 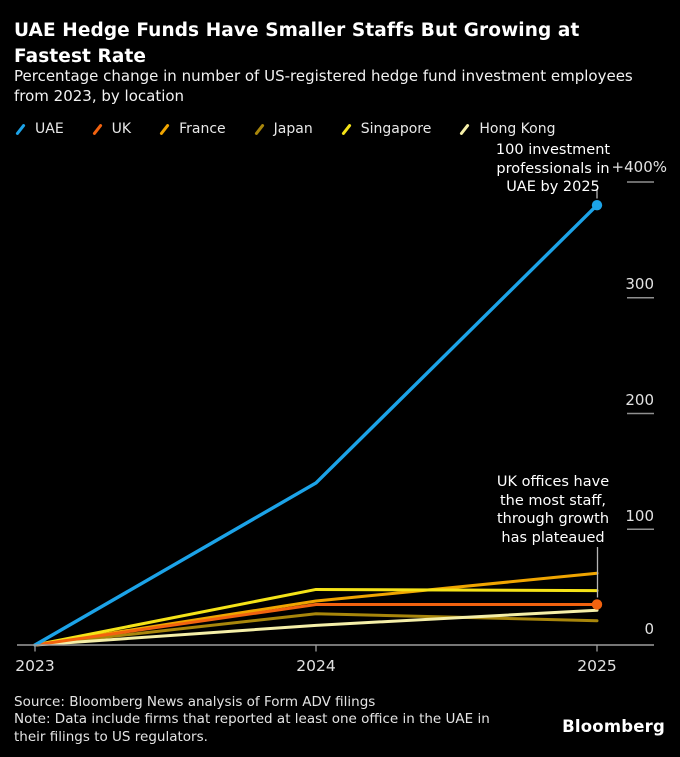 I want to click on legend-item-france: France, so click(x=192, y=129).